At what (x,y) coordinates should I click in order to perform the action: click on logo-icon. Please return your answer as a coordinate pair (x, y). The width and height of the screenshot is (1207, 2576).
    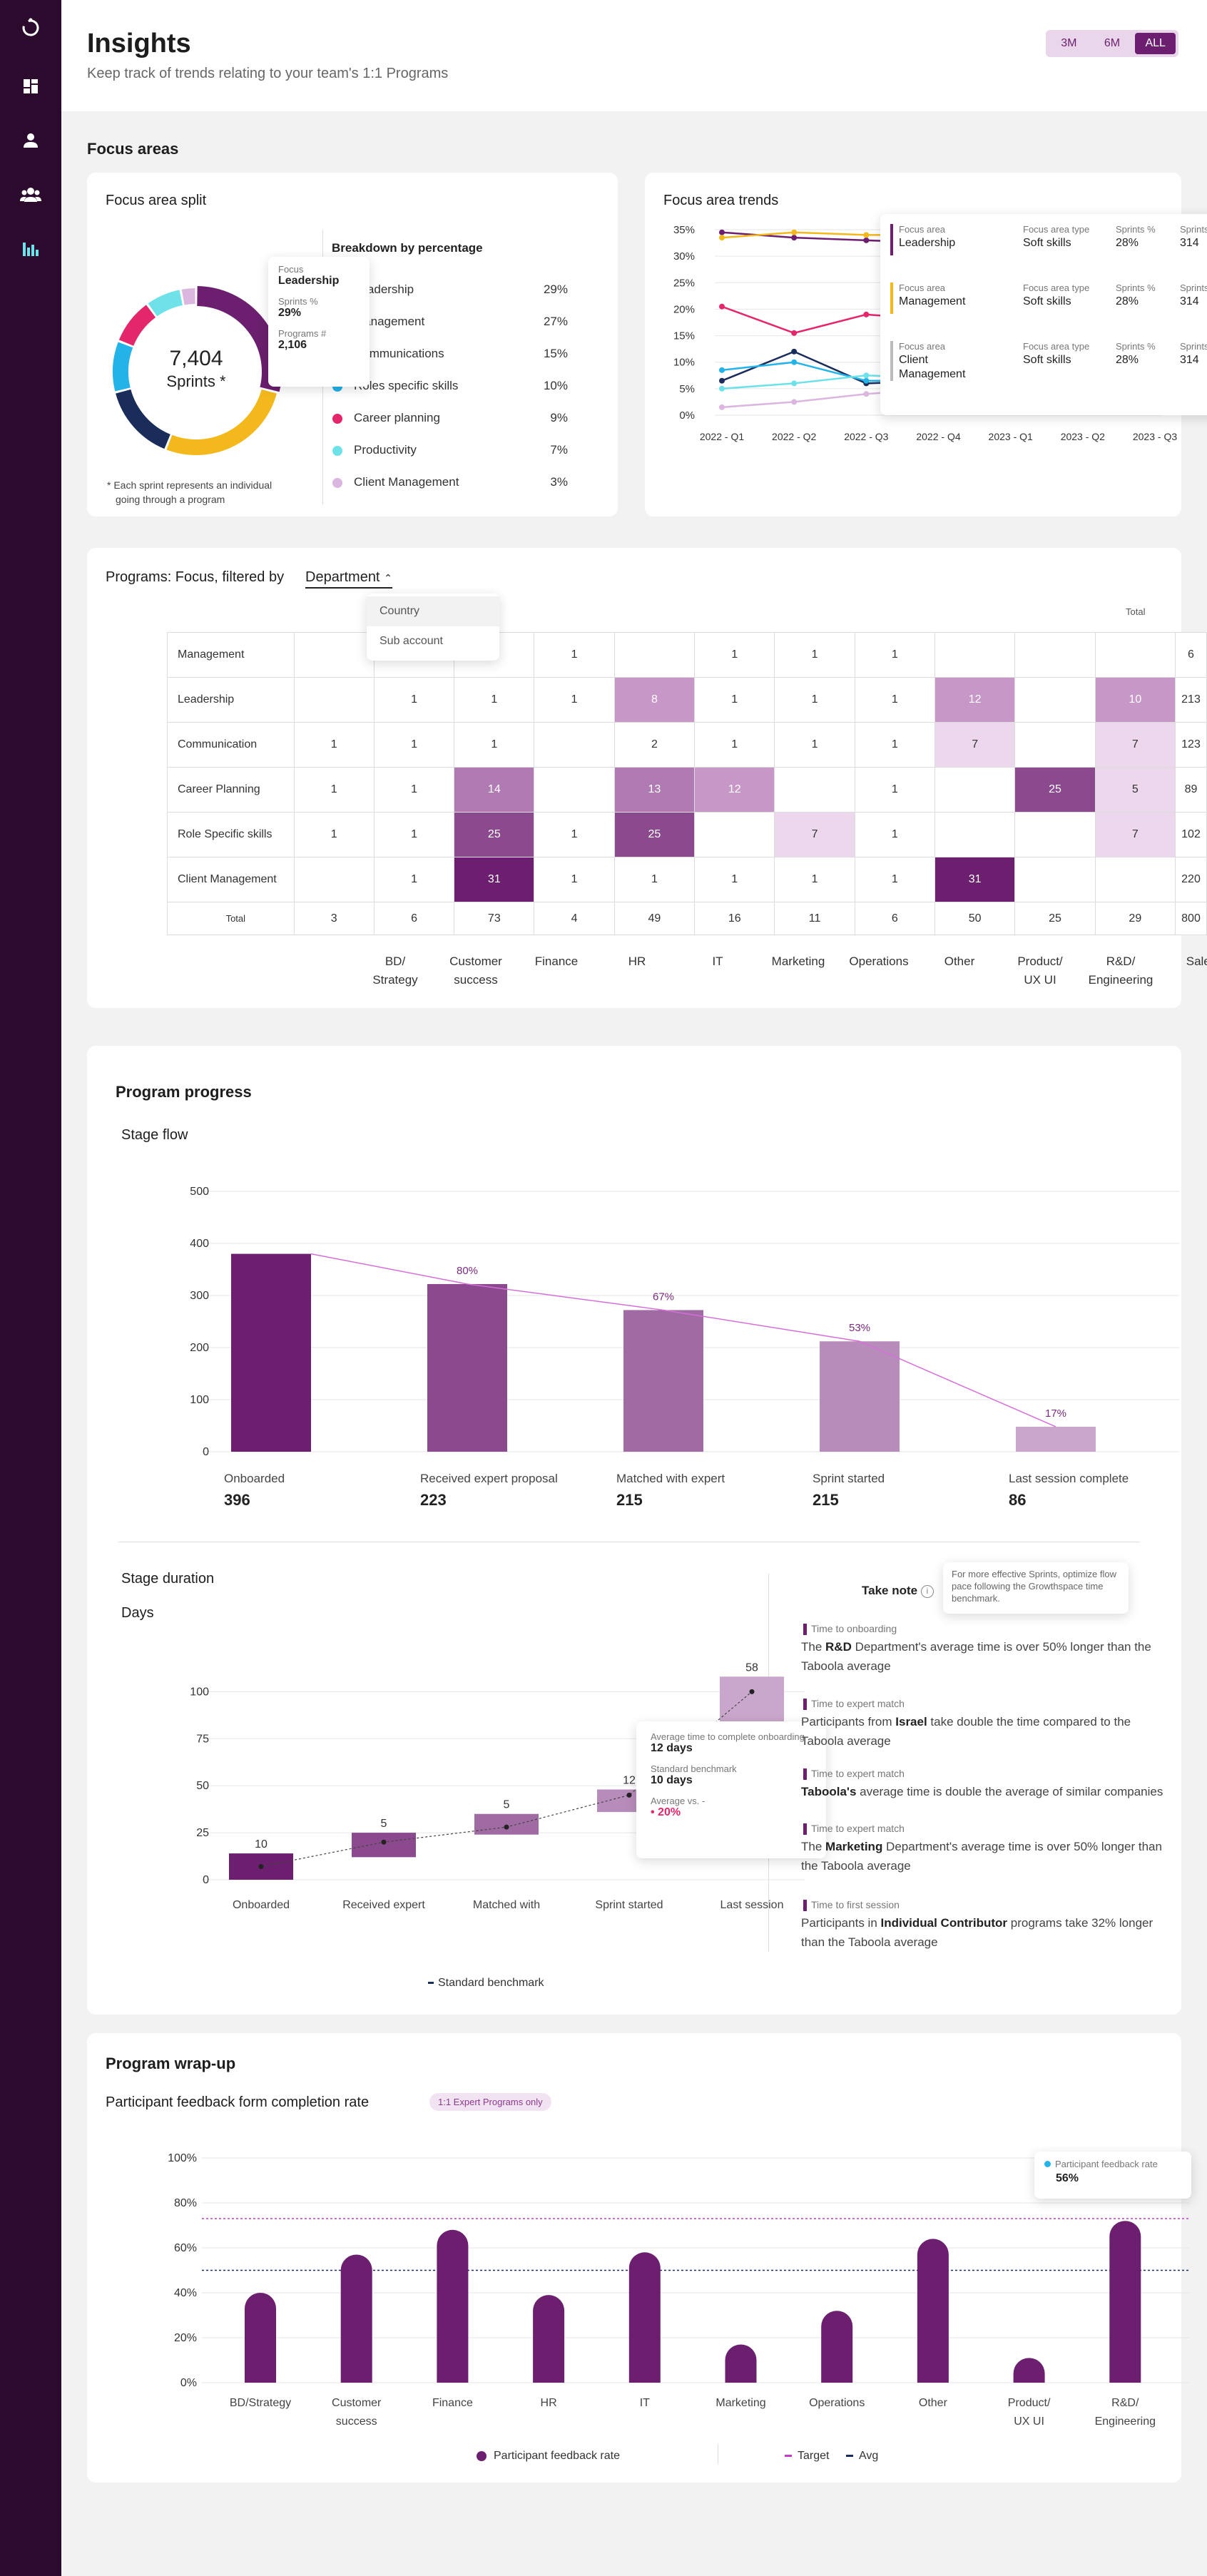
    Looking at the image, I should click on (31, 28).